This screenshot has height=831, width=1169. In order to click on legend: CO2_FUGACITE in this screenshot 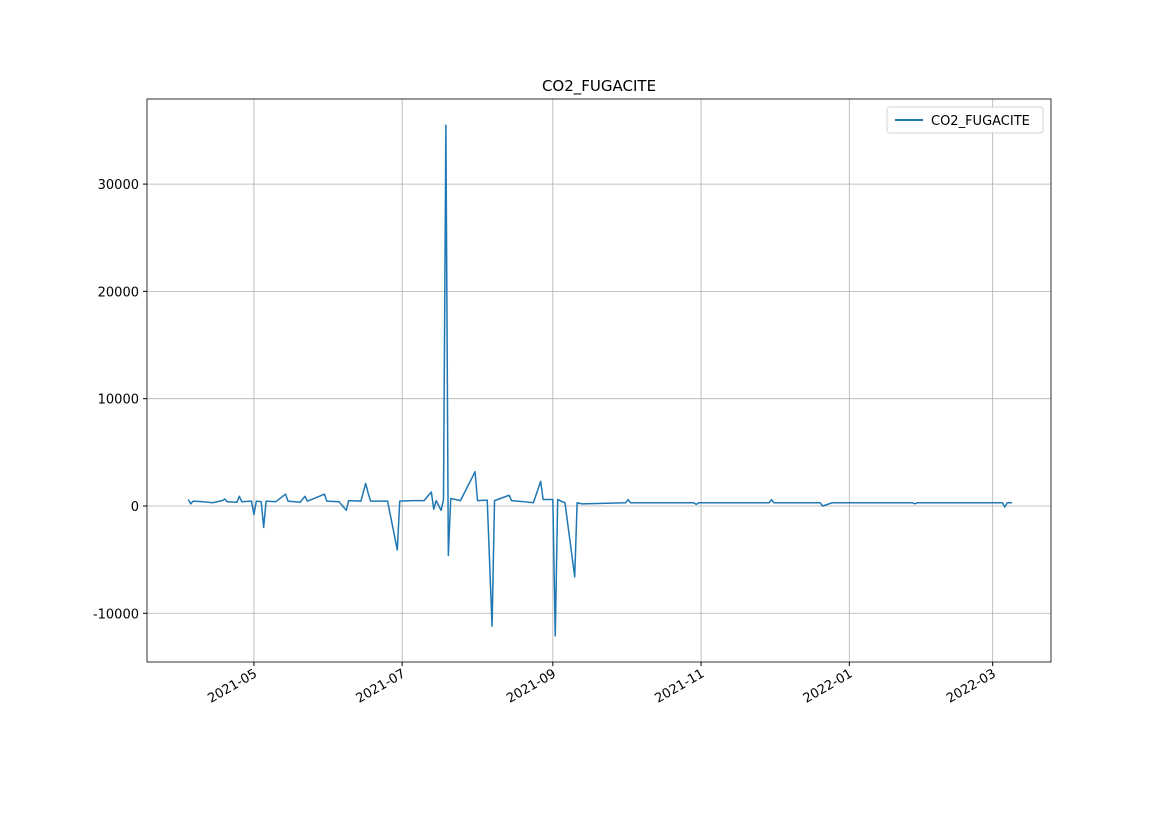, I will do `click(965, 120)`.